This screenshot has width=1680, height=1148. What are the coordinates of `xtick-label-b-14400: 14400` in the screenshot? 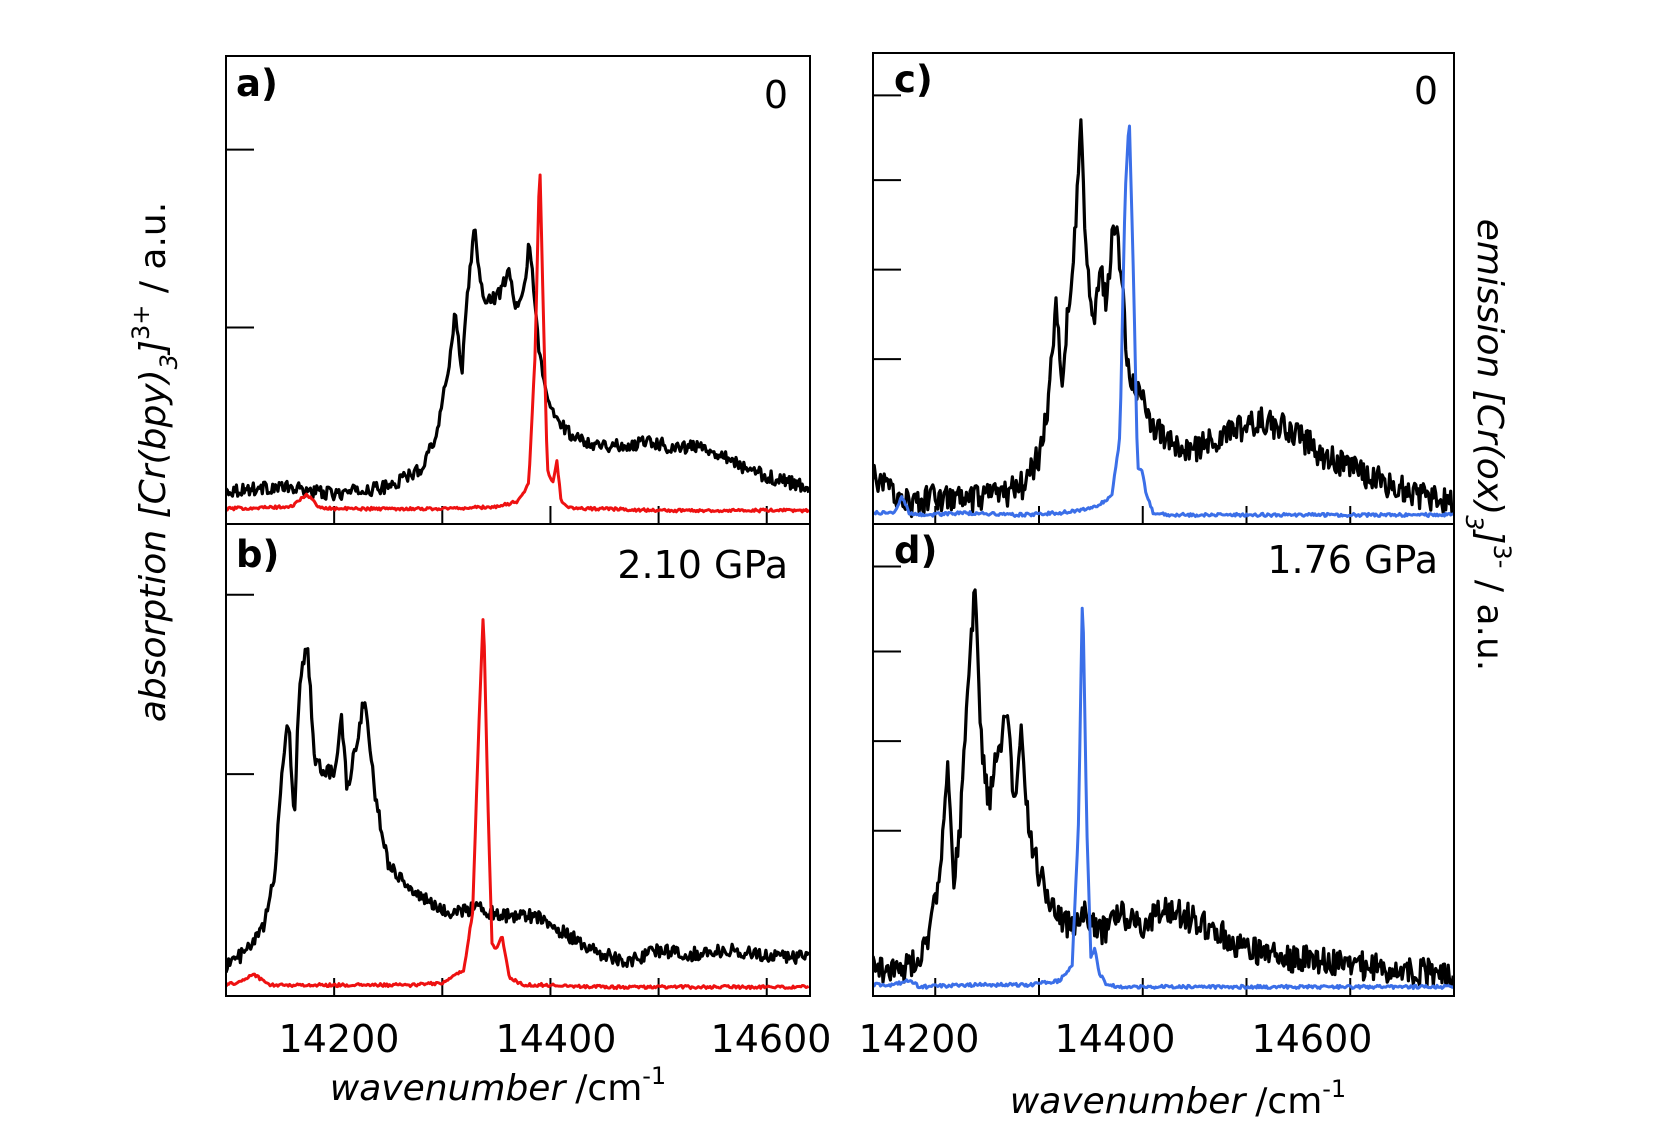 It's located at (556, 1039).